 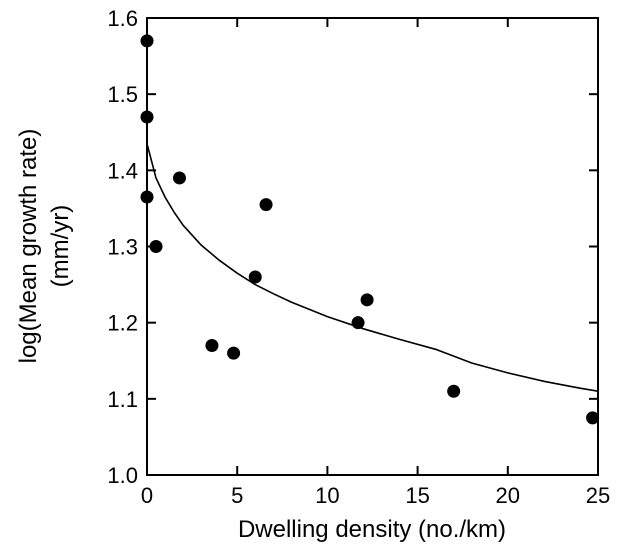 I want to click on x-tick-label: 20, so click(x=508, y=495).